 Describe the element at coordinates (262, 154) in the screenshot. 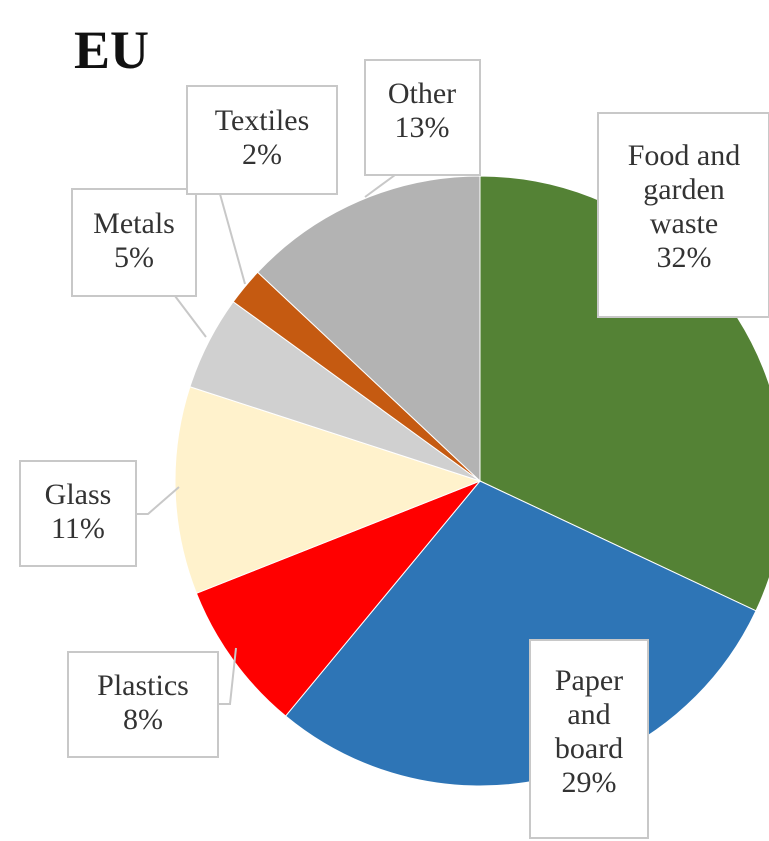

I see `data-label-value-textiles: 2%` at that location.